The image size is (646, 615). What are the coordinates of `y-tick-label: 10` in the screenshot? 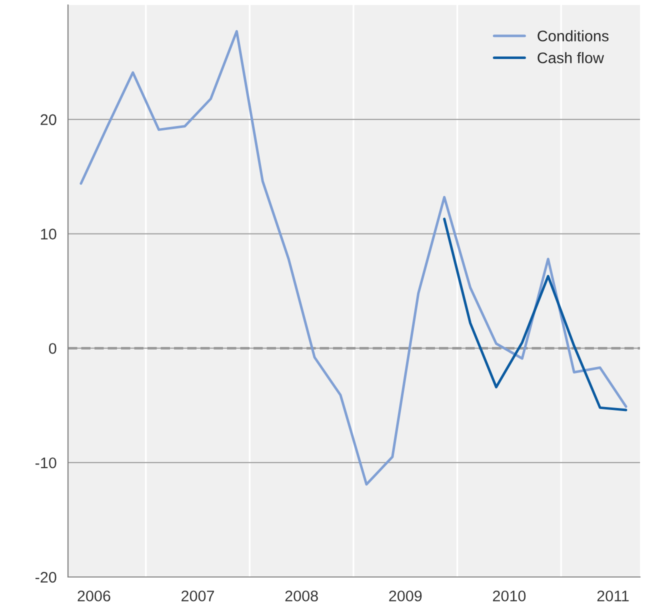 It's located at (48, 234).